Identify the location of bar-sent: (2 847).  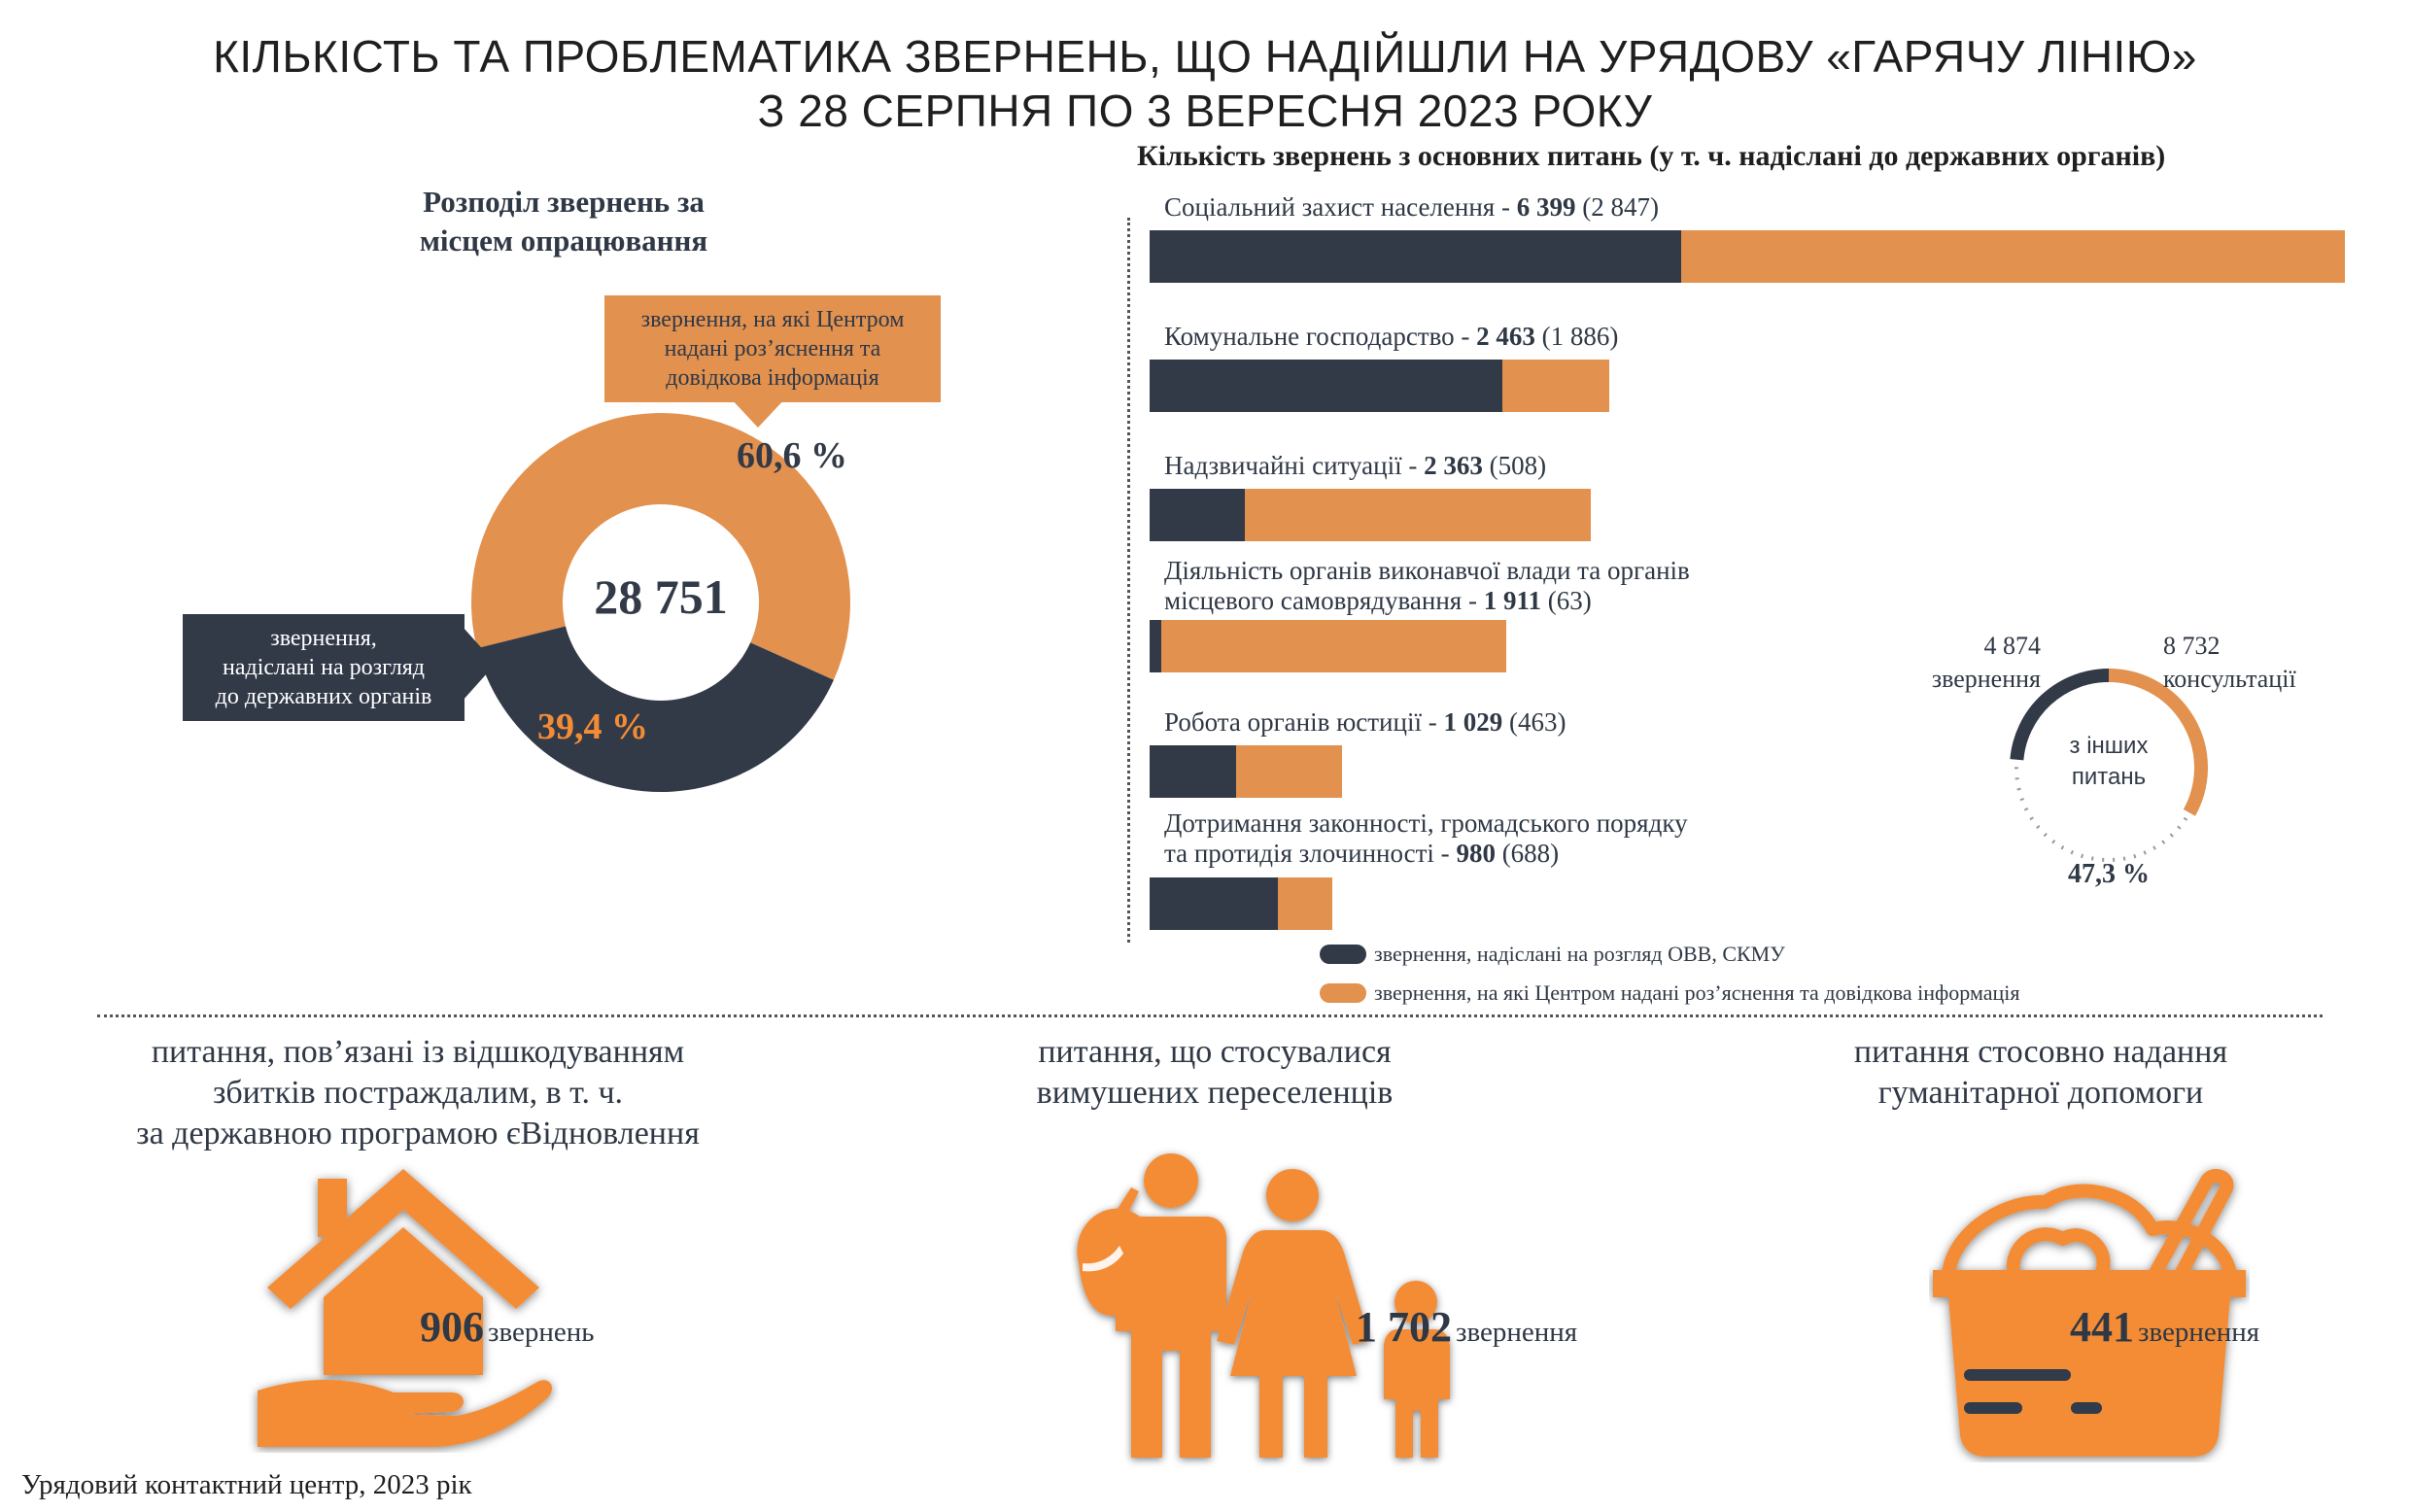
(1620, 207).